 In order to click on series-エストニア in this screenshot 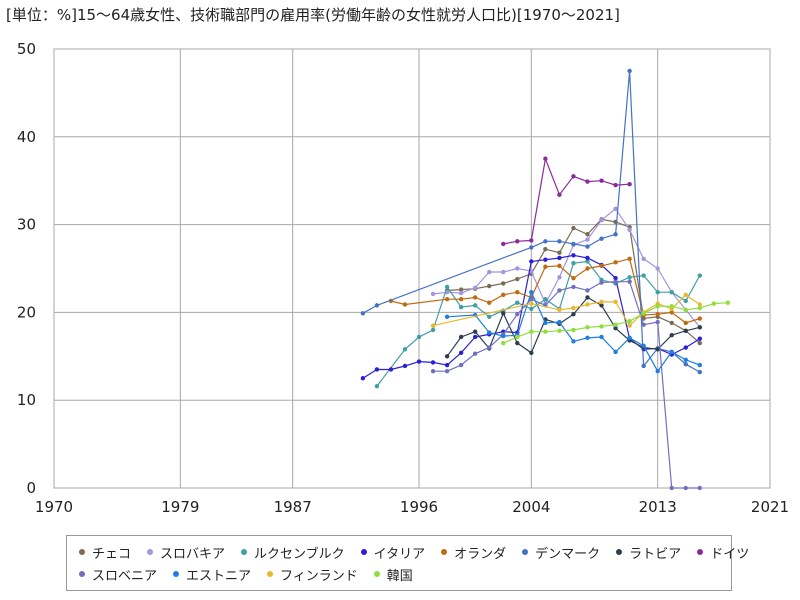, I will do `click(573, 332)`.